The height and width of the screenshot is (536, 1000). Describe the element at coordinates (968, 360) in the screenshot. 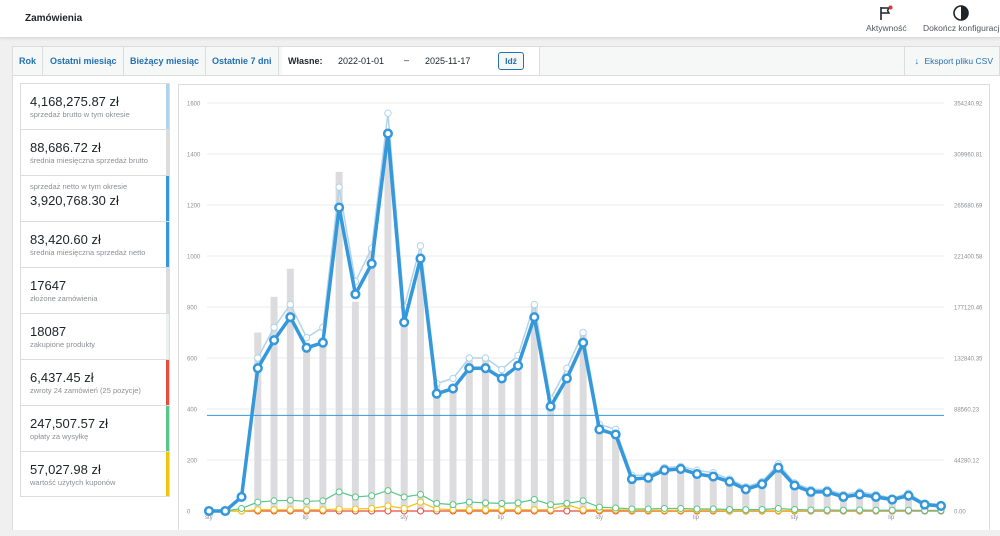

I see `y-right-tick-label: 132840.35` at that location.